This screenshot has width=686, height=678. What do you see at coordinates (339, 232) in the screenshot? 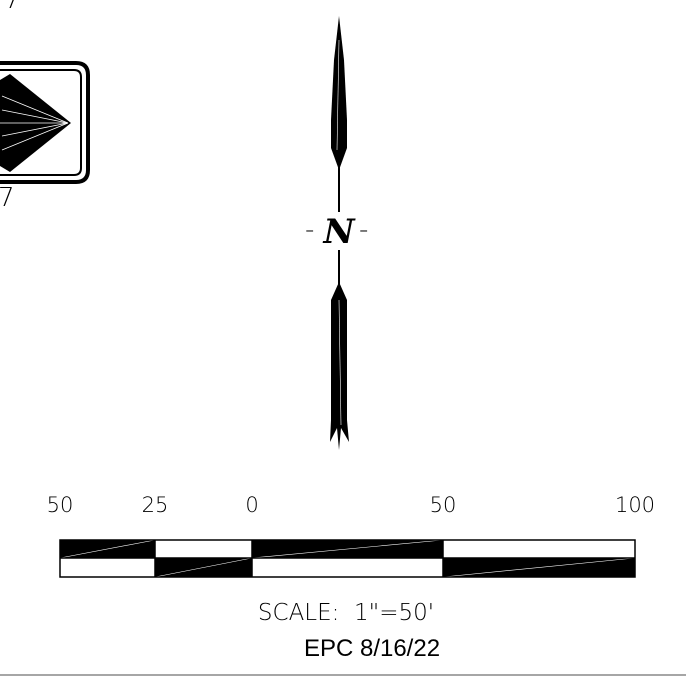
I see `north-label: N` at bounding box center [339, 232].